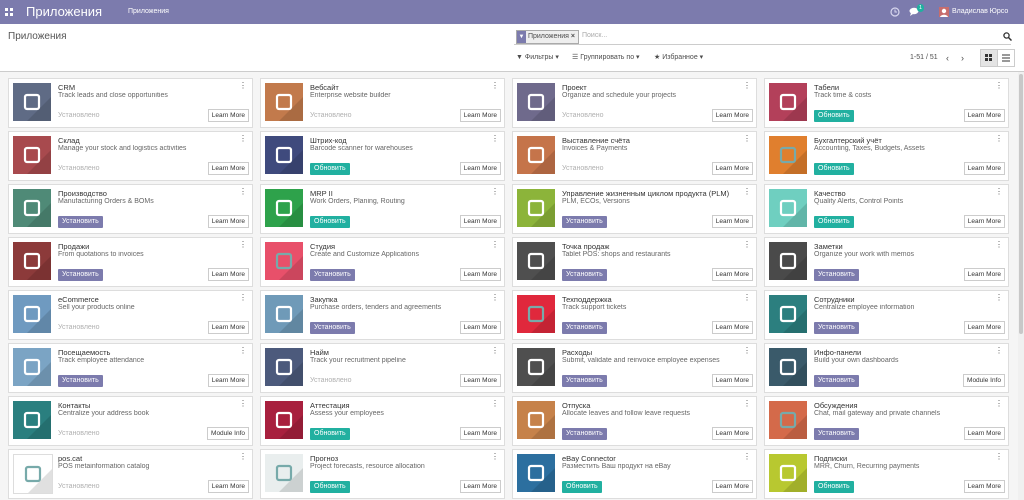  What do you see at coordinates (572, 36) in the screenshot?
I see `facet-remove: ×` at bounding box center [572, 36].